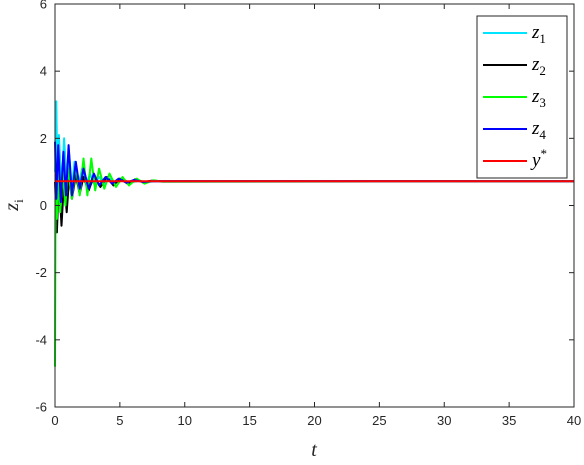  I want to click on x-tick-label: 30, so click(444, 420).